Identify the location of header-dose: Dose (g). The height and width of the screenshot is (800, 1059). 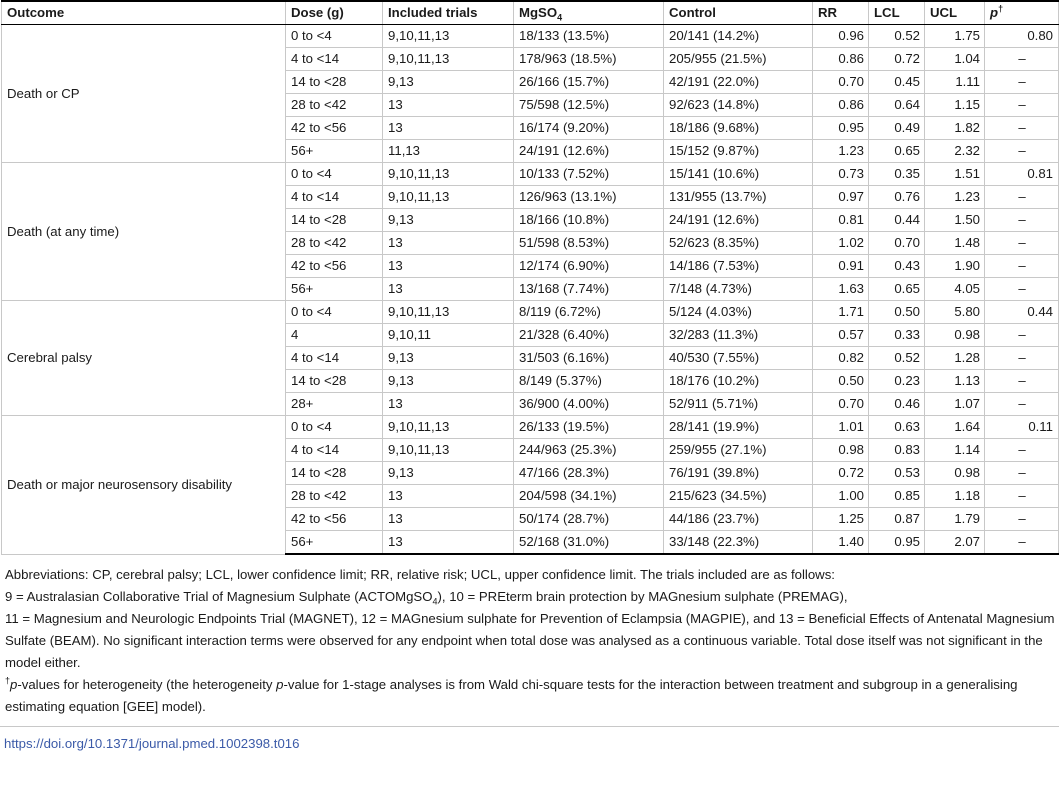
(334, 12).